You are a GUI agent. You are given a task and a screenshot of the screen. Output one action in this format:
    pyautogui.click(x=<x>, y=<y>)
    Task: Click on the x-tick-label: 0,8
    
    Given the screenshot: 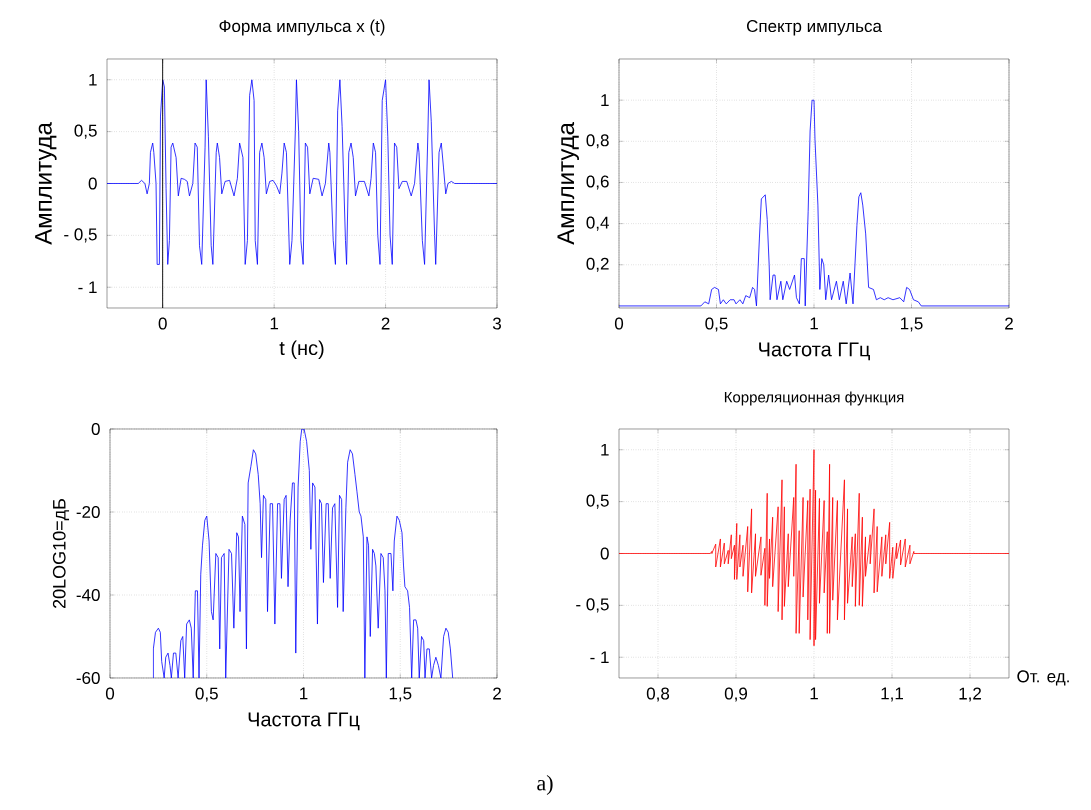 What is the action you would take?
    pyautogui.click(x=658, y=694)
    